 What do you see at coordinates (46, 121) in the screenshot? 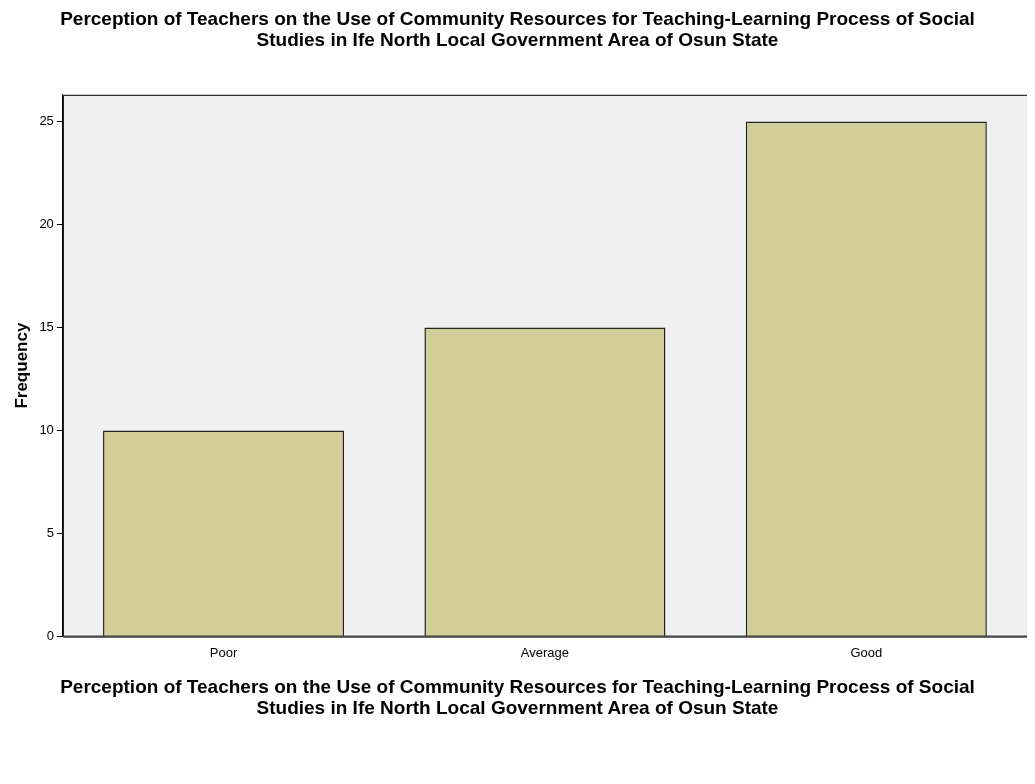
I see `y-tick-label: 25` at bounding box center [46, 121].